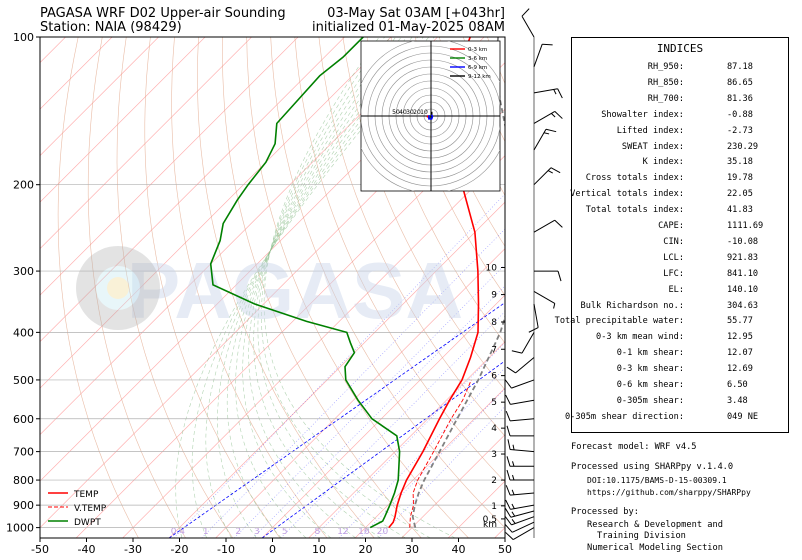  Describe the element at coordinates (632, 305) in the screenshot. I see `index-label: Bulk Richardson no.:` at that location.